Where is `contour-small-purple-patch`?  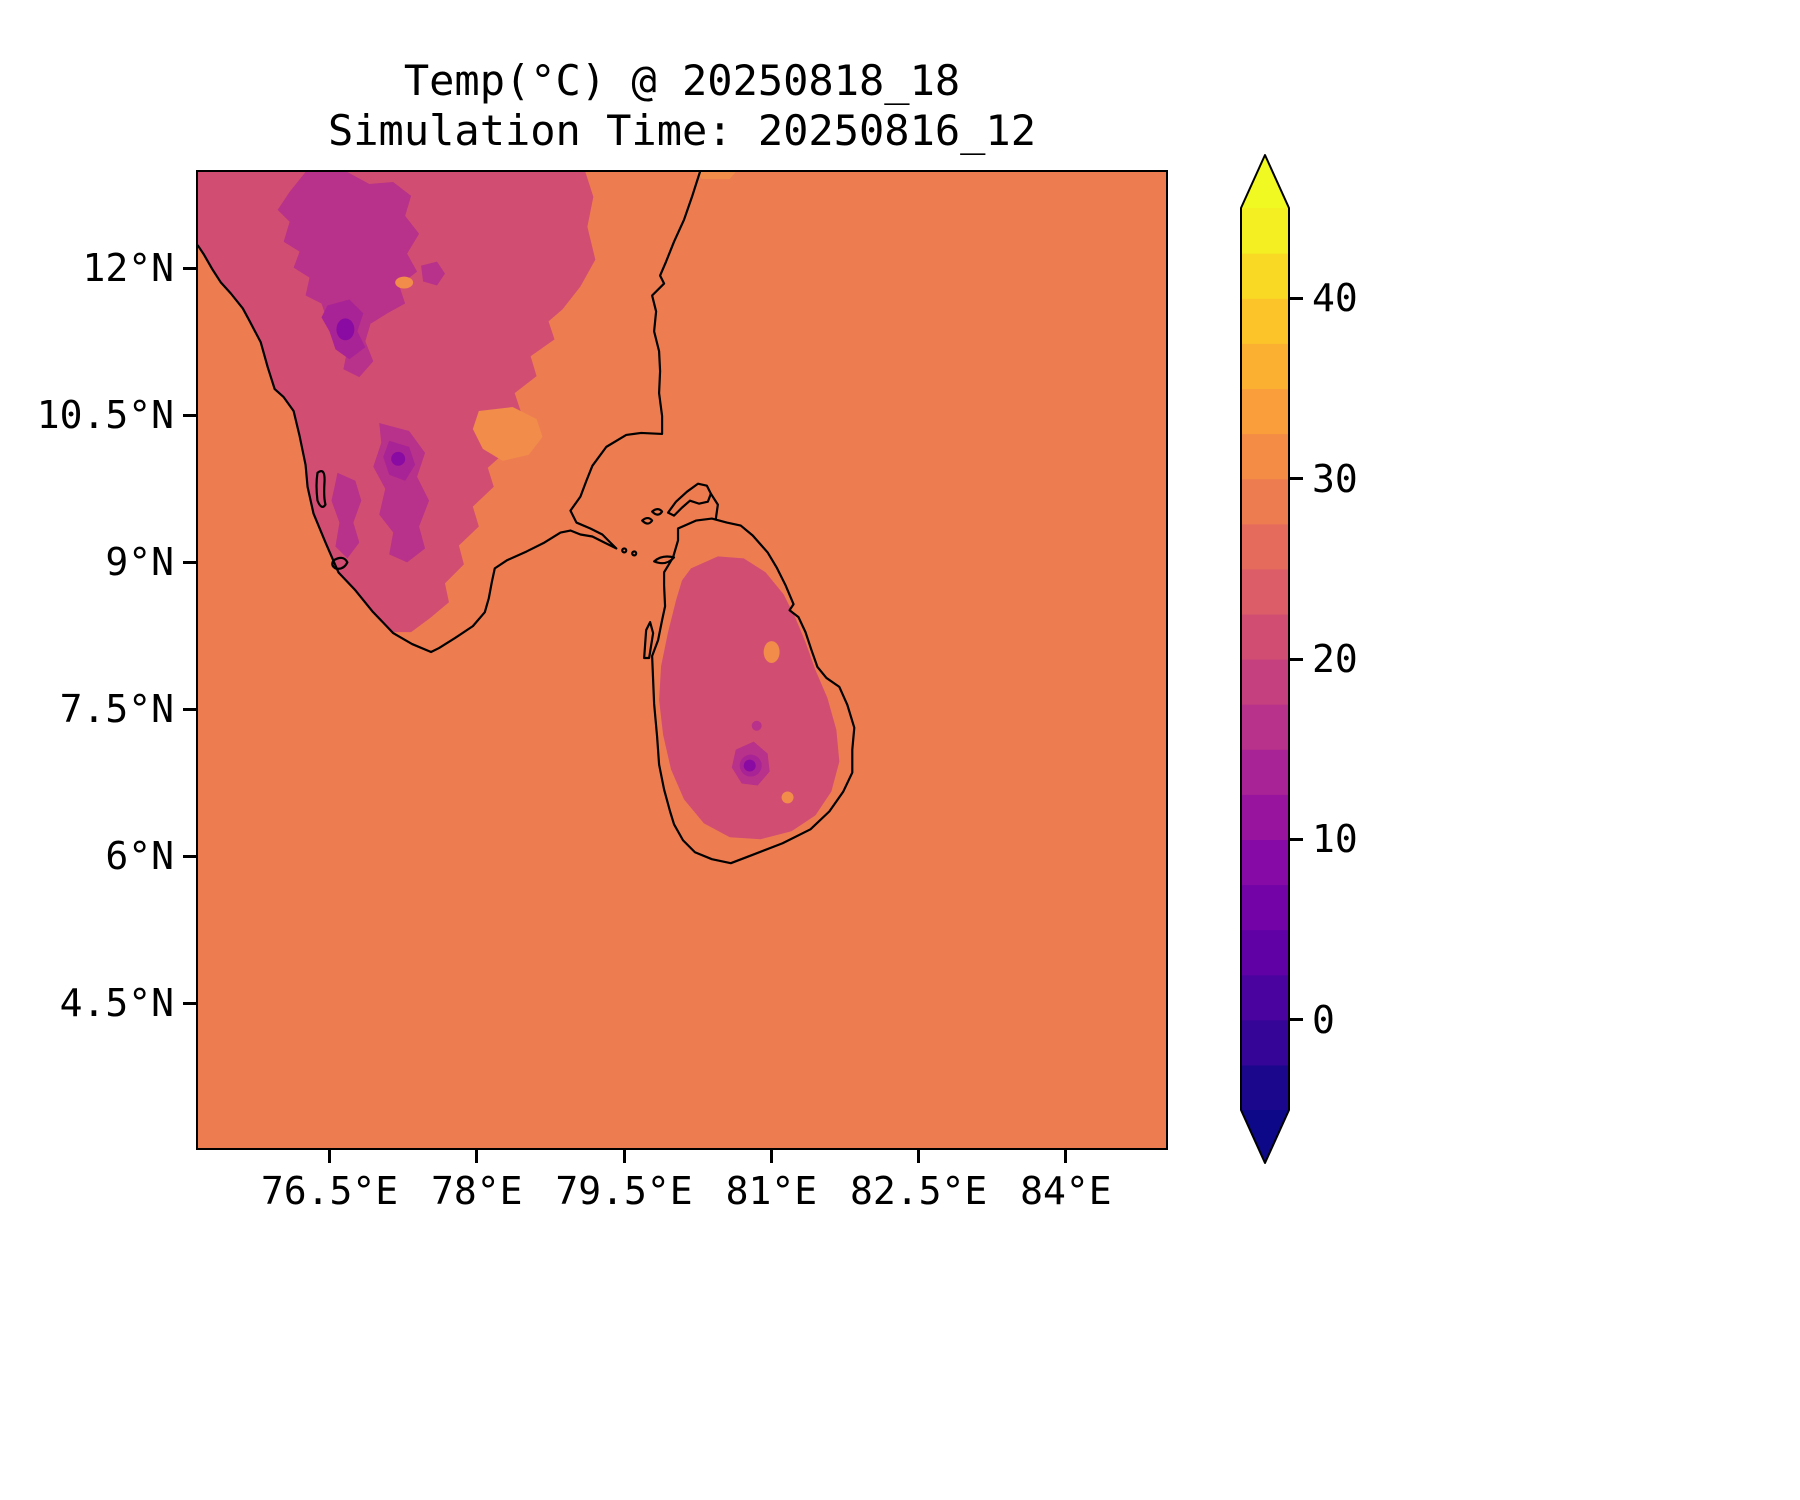
contour-small-purple-patch is located at coordinates (433, 273).